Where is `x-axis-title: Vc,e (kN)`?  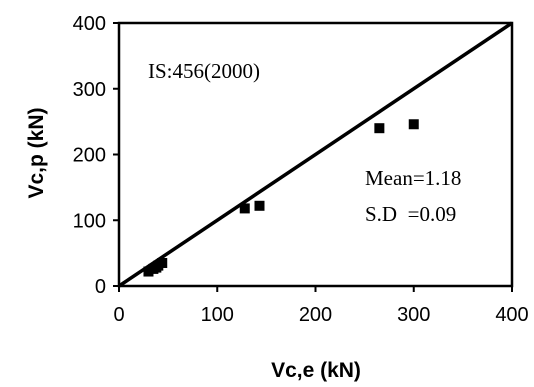
x-axis-title: Vc,e (kN) is located at coordinates (316, 370).